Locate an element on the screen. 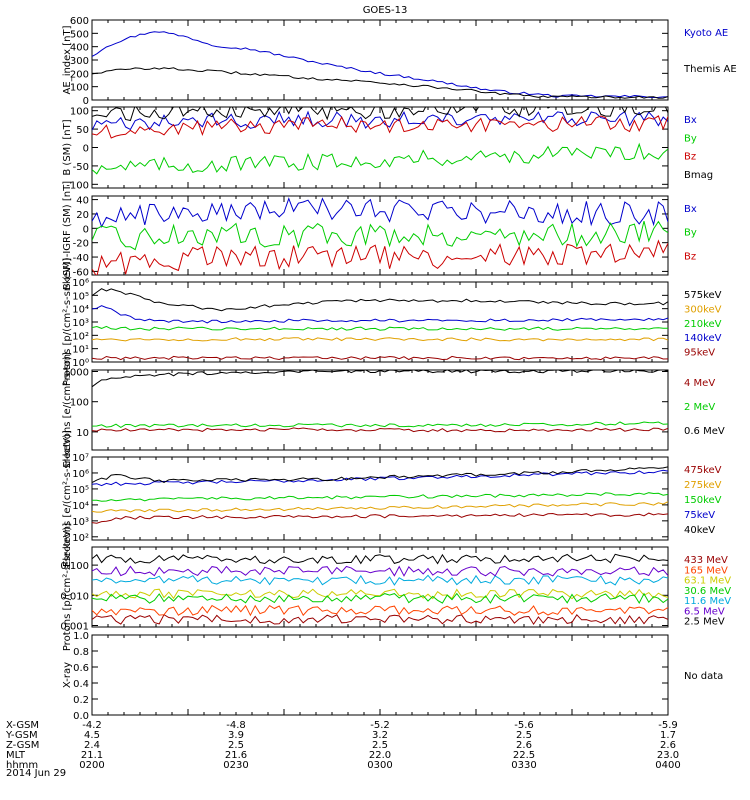  footer-row-label: MLT is located at coordinates (16, 755).